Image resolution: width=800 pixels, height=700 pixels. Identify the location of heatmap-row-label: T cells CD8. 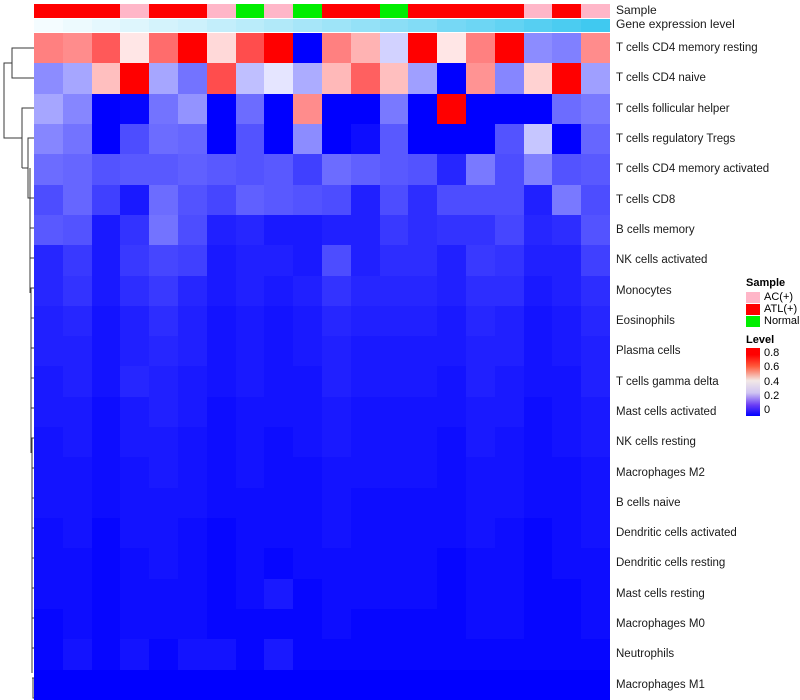
(646, 199).